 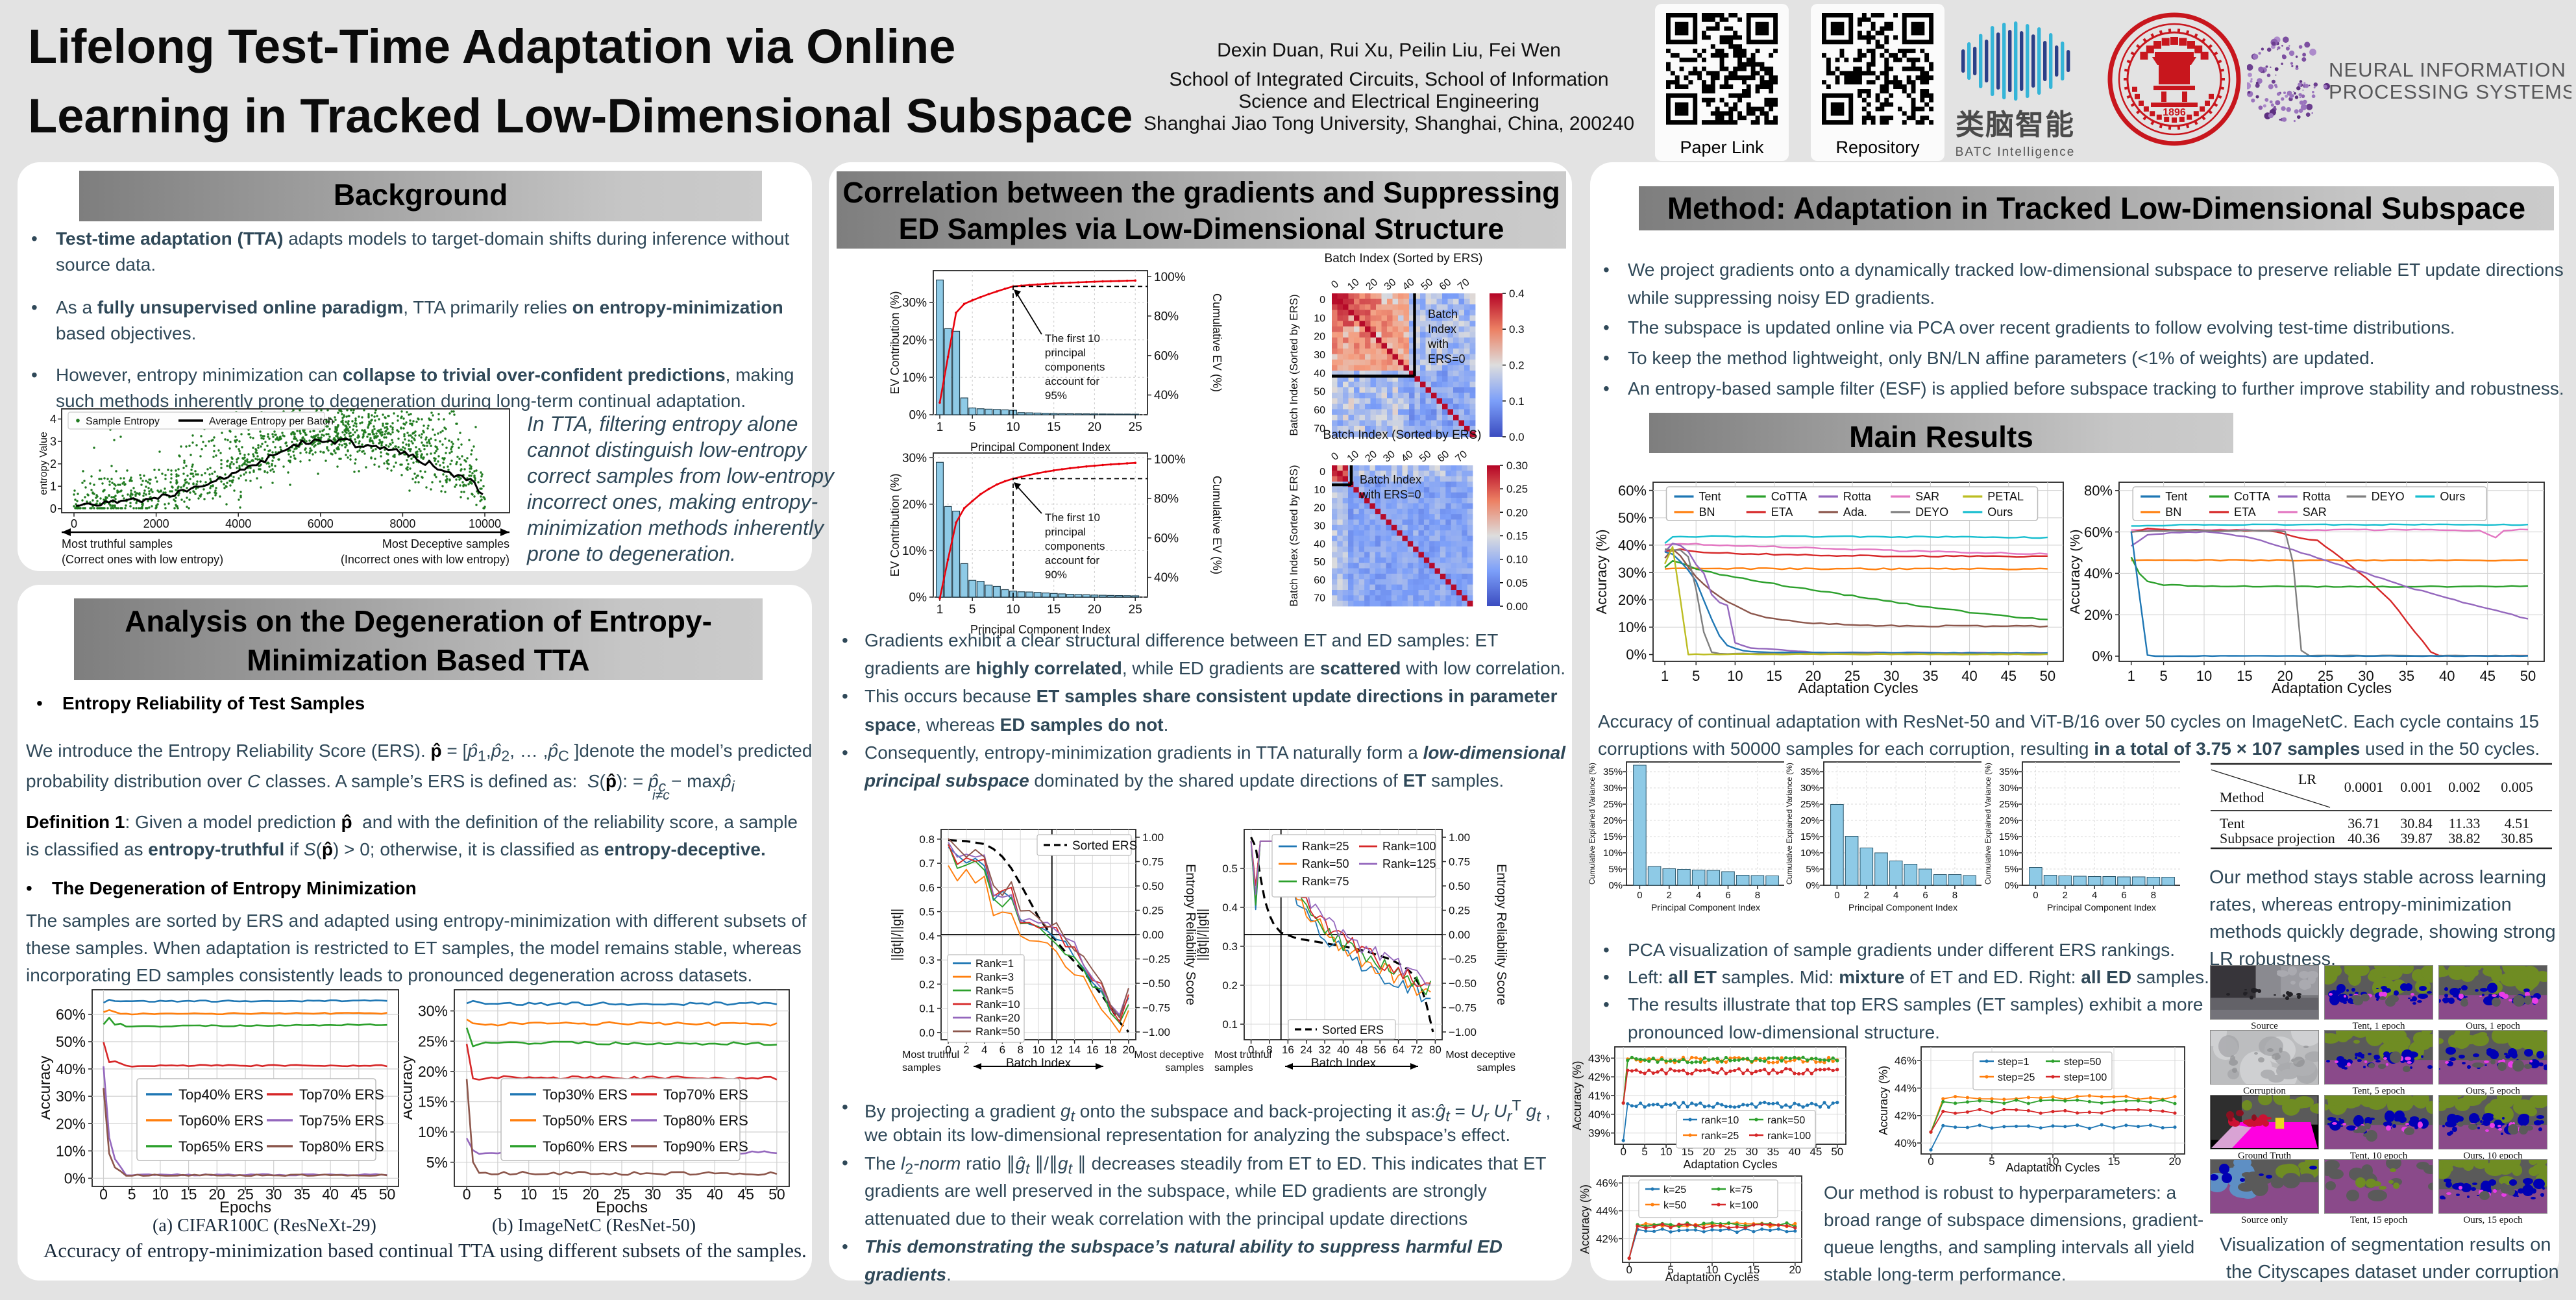 What do you see at coordinates (927, 863) in the screenshot?
I see `svg-text: 0.7` at bounding box center [927, 863].